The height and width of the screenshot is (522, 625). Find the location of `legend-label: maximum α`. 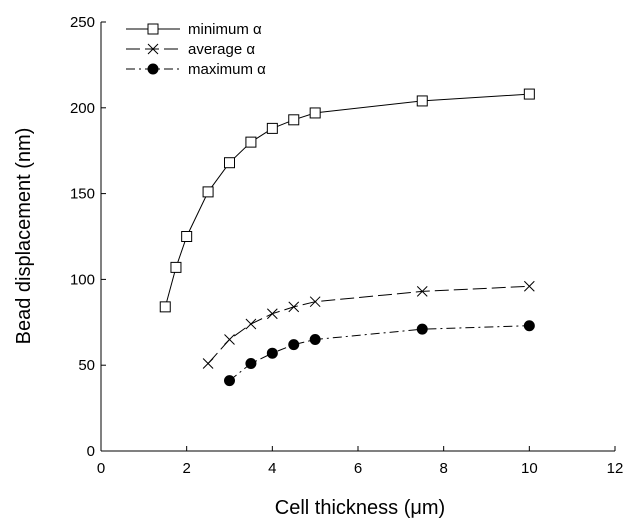

legend-label: maximum α is located at coordinates (227, 69).